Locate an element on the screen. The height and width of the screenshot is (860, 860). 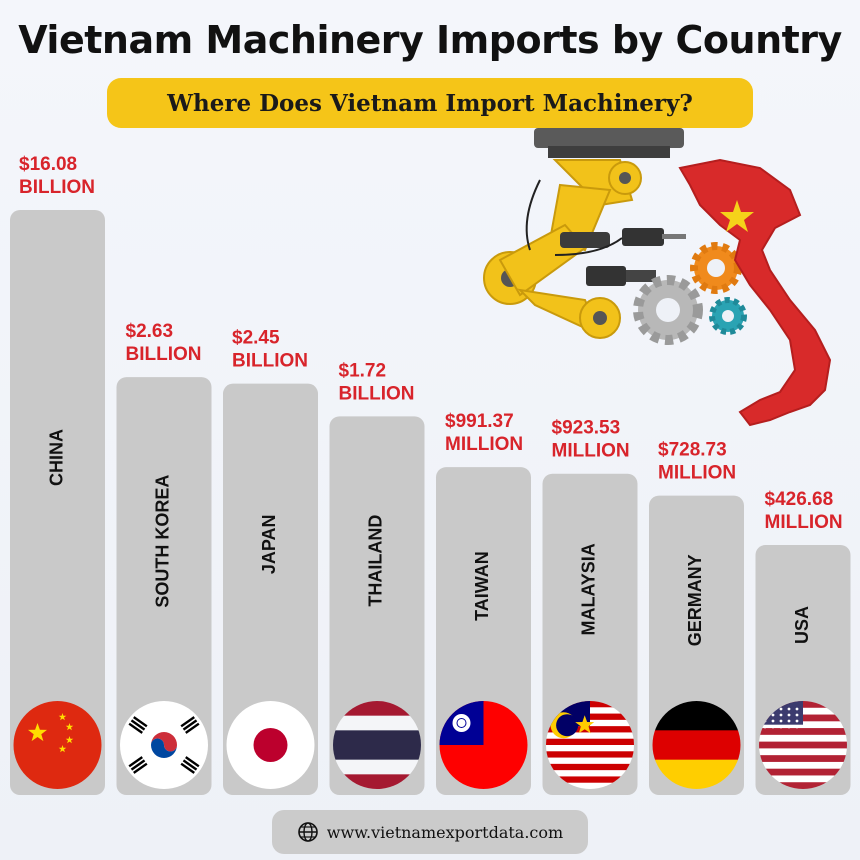
value-unit-germany: MILLION is located at coordinates (697, 473).